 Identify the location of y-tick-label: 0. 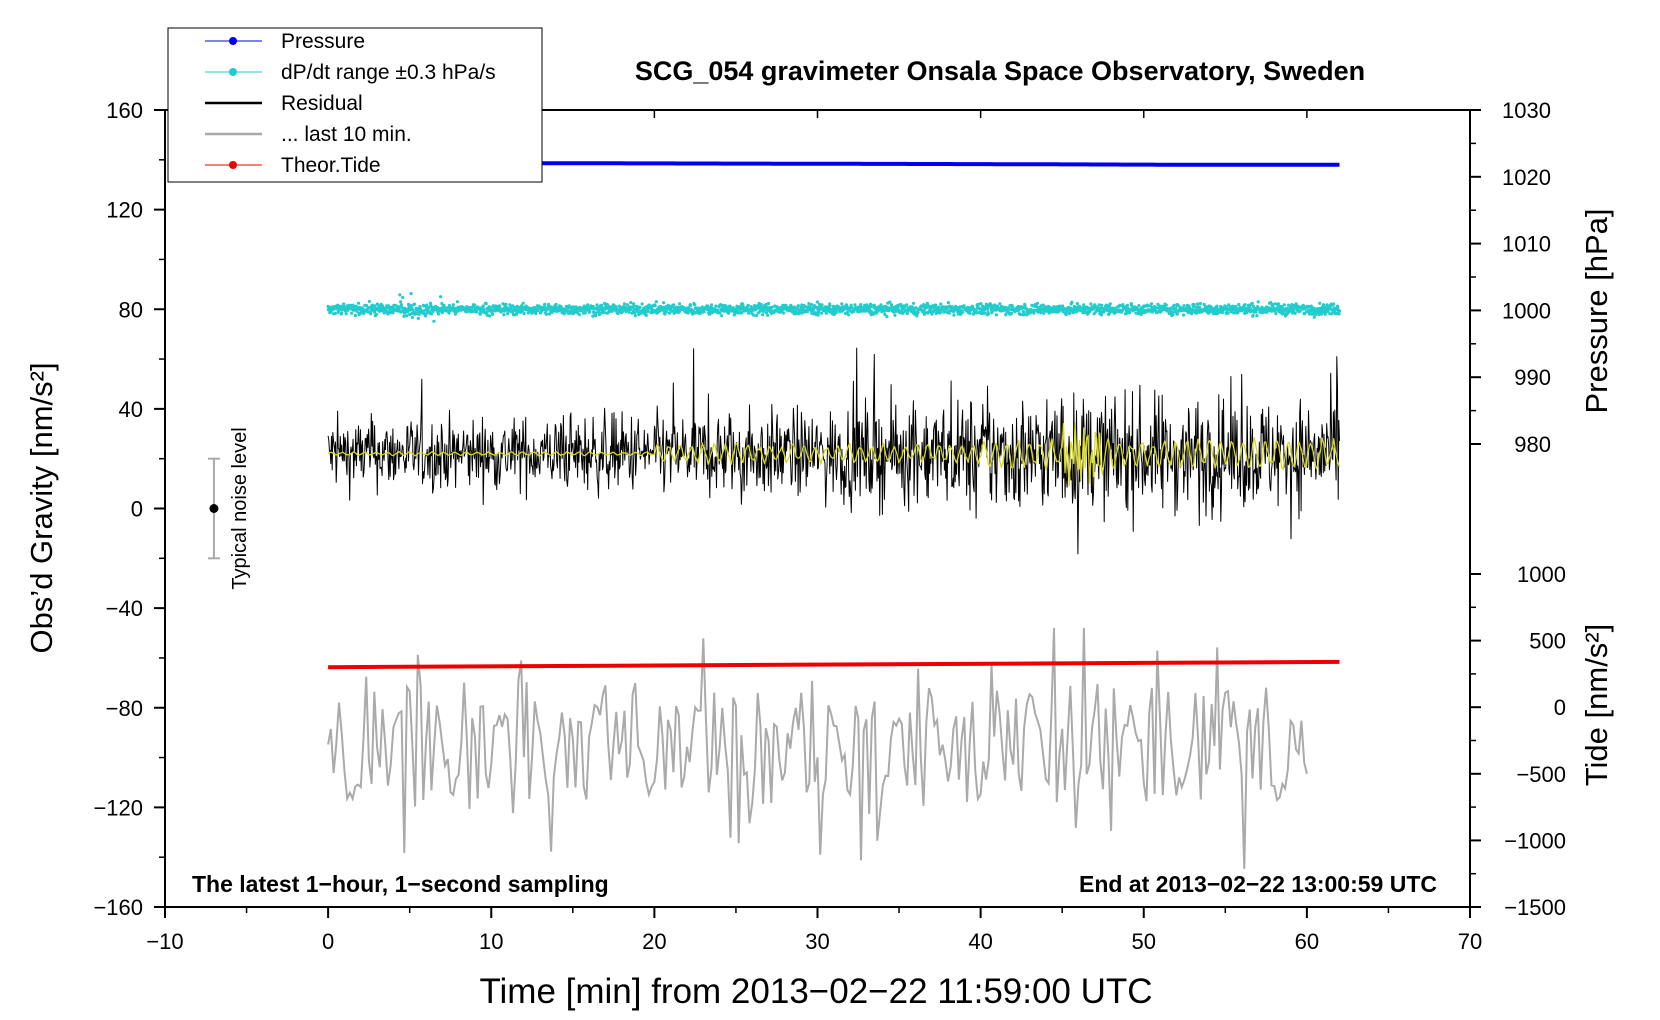
(137, 509).